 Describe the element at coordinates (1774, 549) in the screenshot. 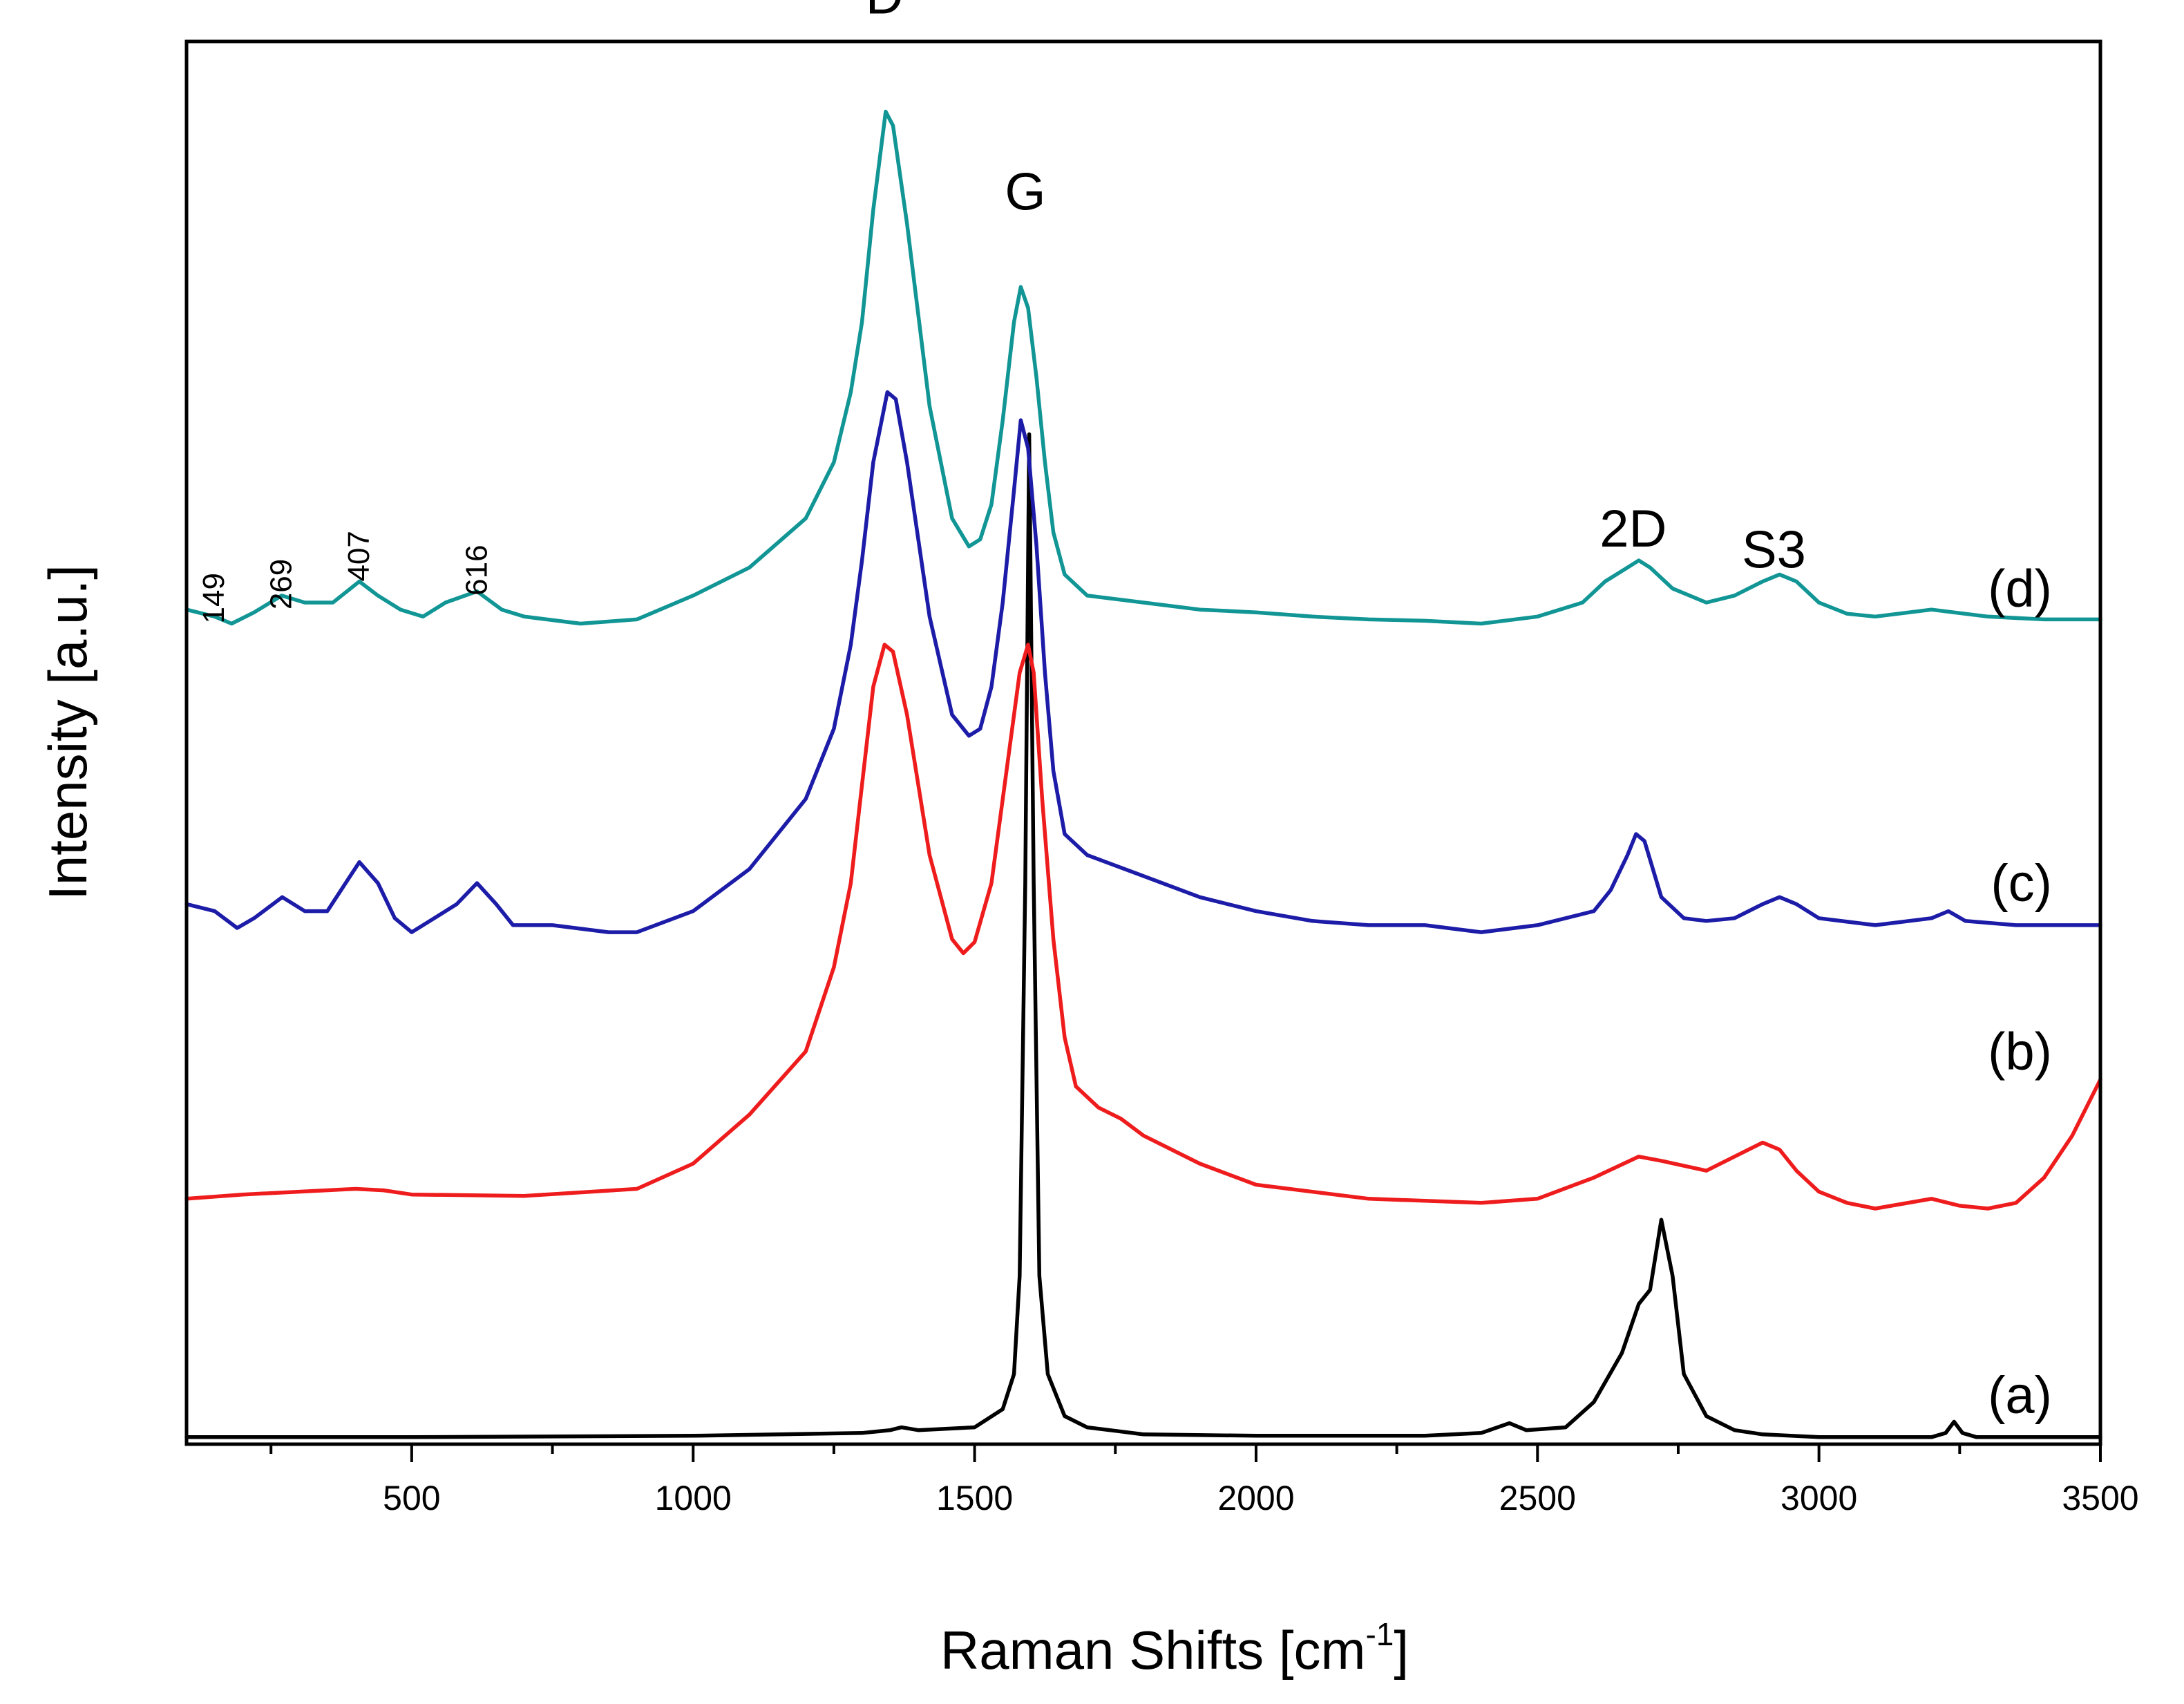

I see `peak-label-s3: S3` at that location.